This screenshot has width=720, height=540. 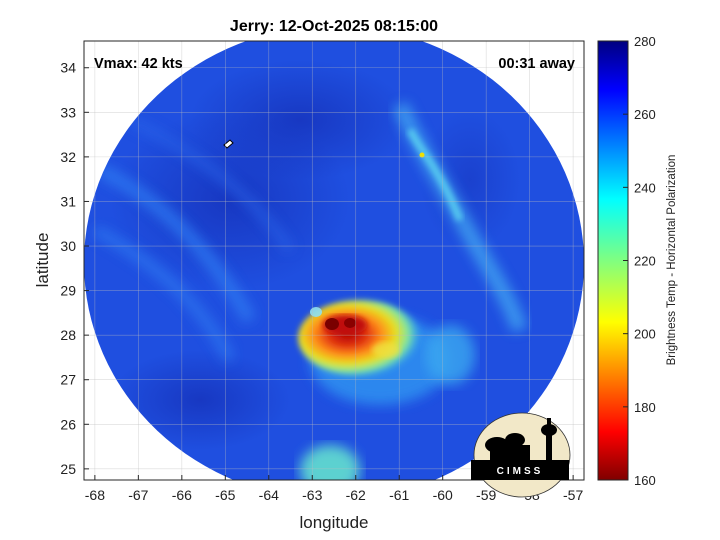 I want to click on colorbar-tick-label: 200, so click(x=645, y=334).